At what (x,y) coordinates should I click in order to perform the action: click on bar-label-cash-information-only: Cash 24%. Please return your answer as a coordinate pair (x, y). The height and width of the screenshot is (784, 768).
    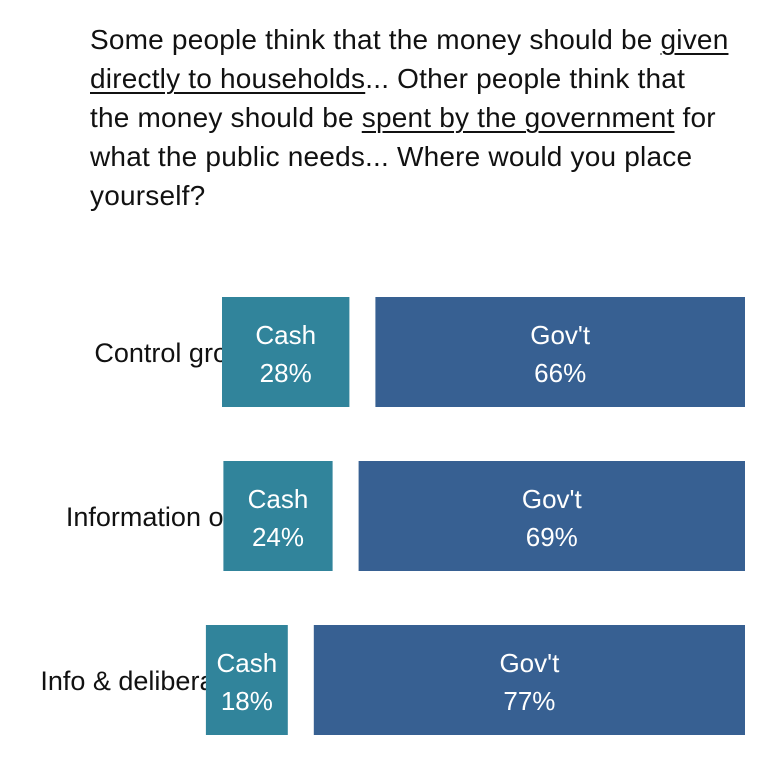
    Looking at the image, I should click on (278, 518).